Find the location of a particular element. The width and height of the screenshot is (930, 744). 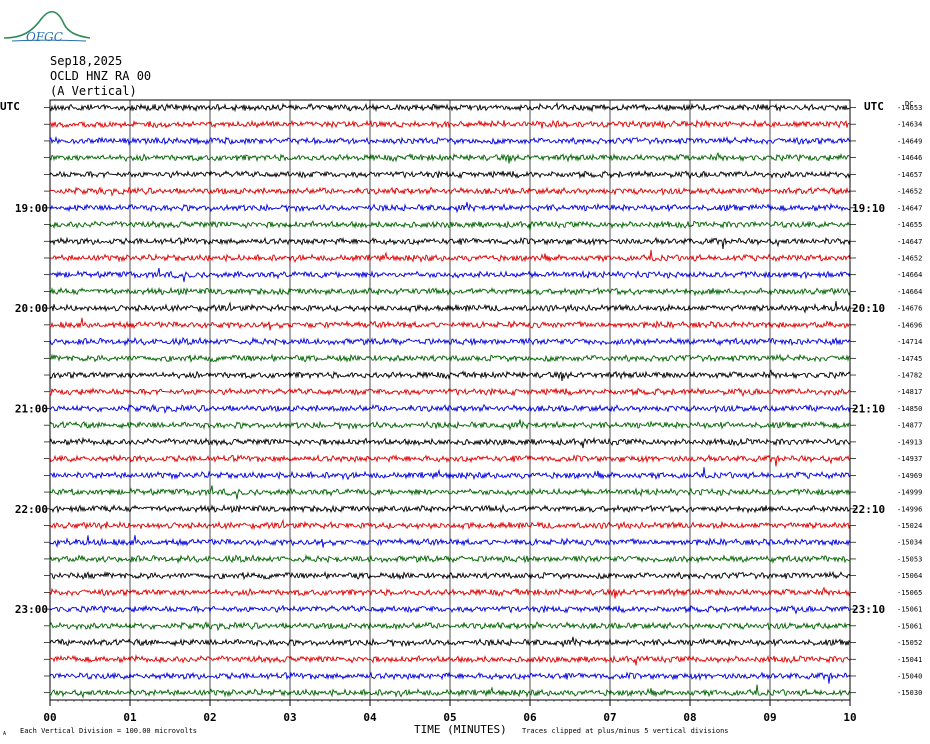

x-tick-label: 05 is located at coordinates (449, 717).